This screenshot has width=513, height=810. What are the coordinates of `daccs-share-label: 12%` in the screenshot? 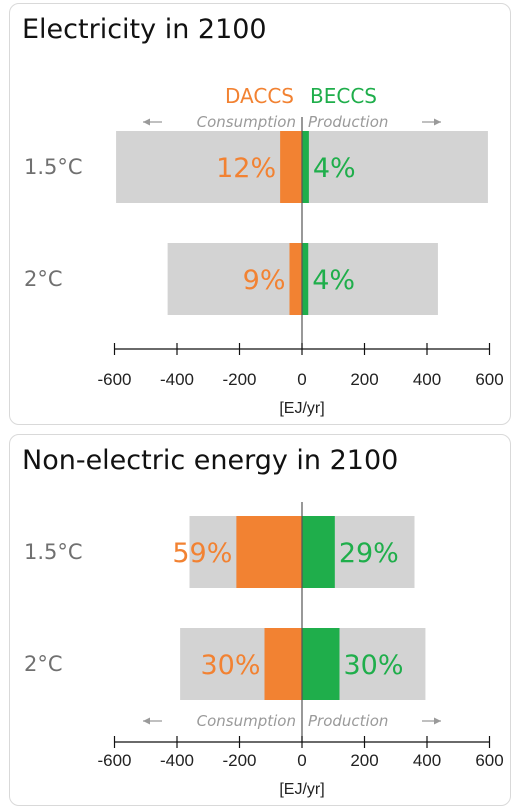 It's located at (246, 168).